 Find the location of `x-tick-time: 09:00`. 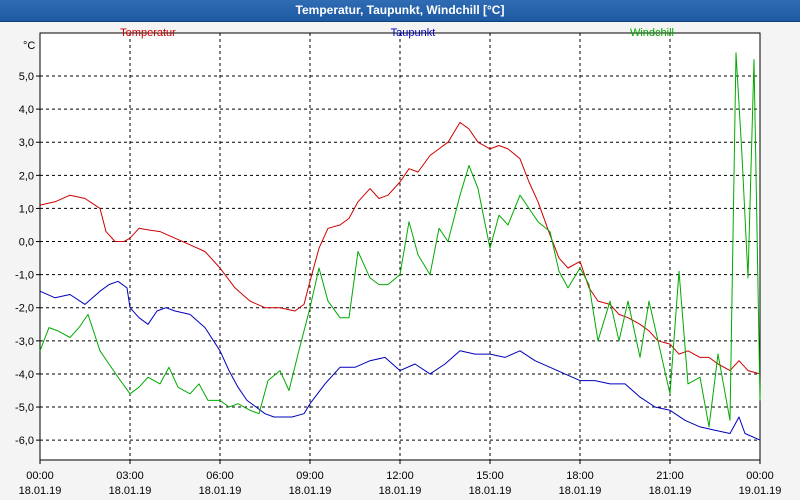

x-tick-time: 09:00 is located at coordinates (310, 476).